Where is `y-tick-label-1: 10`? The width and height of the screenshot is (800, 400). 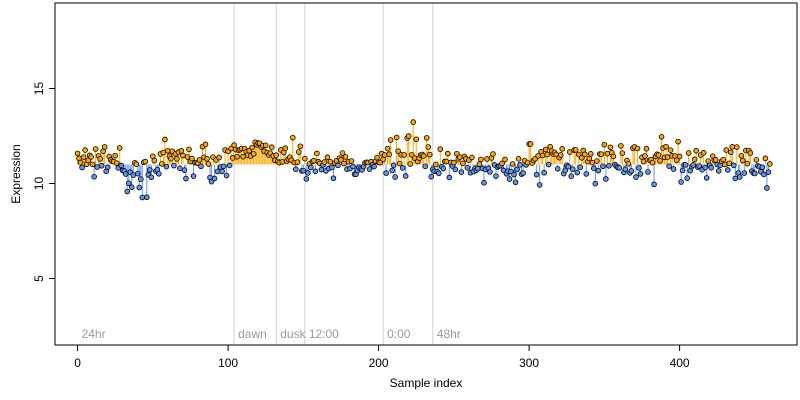 y-tick-label-1: 10 is located at coordinates (39, 184).